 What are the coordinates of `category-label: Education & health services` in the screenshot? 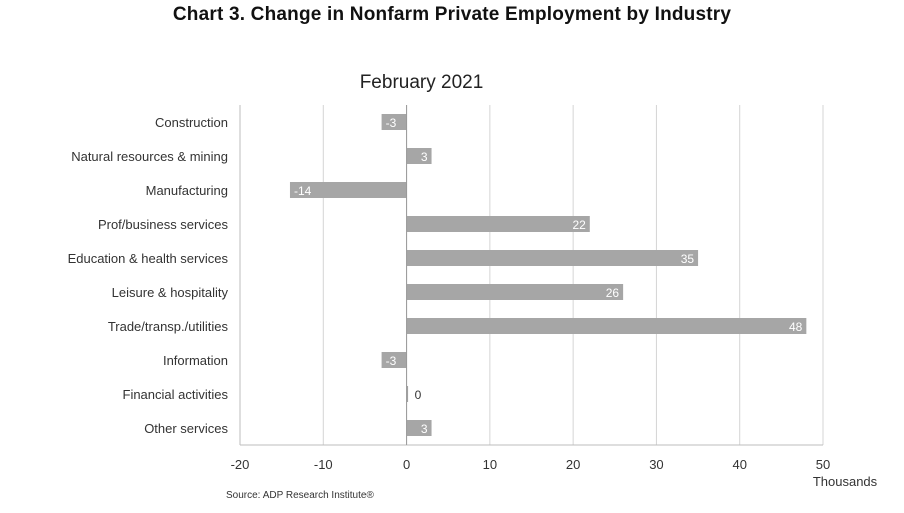 It's located at (148, 258).